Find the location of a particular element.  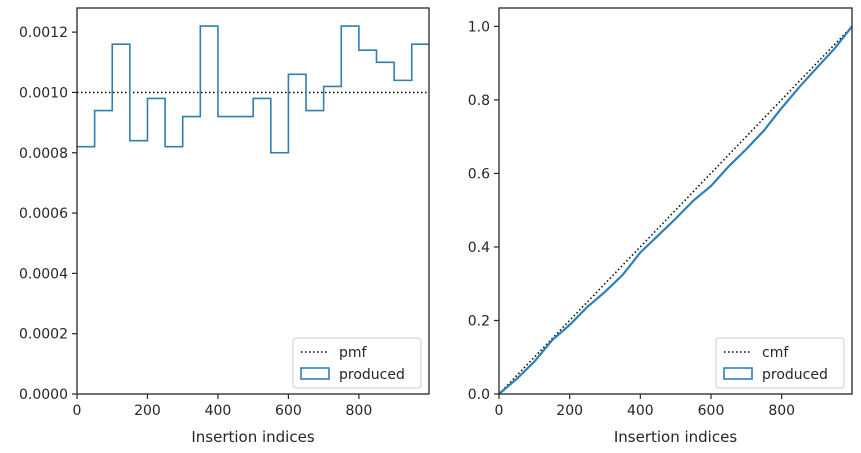

y-tick-label: 0.6 is located at coordinates (479, 174).